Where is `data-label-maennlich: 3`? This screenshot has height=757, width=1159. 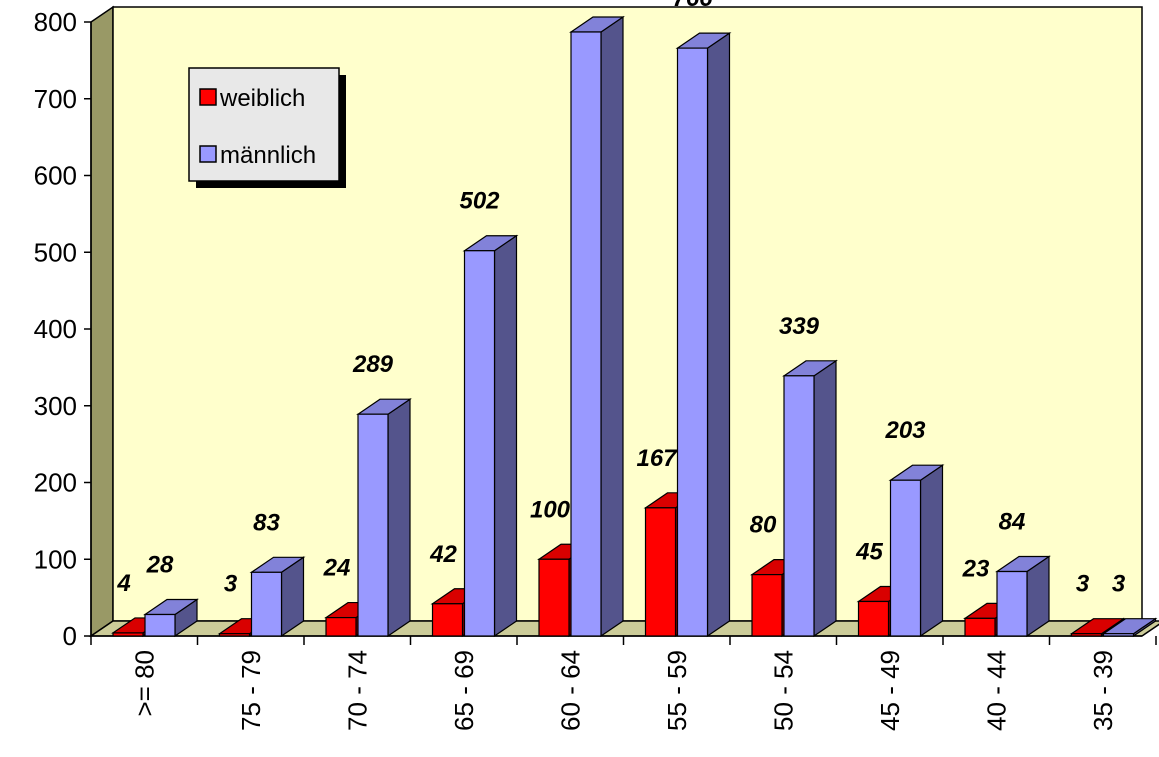
data-label-maennlich: 3 is located at coordinates (1119, 584).